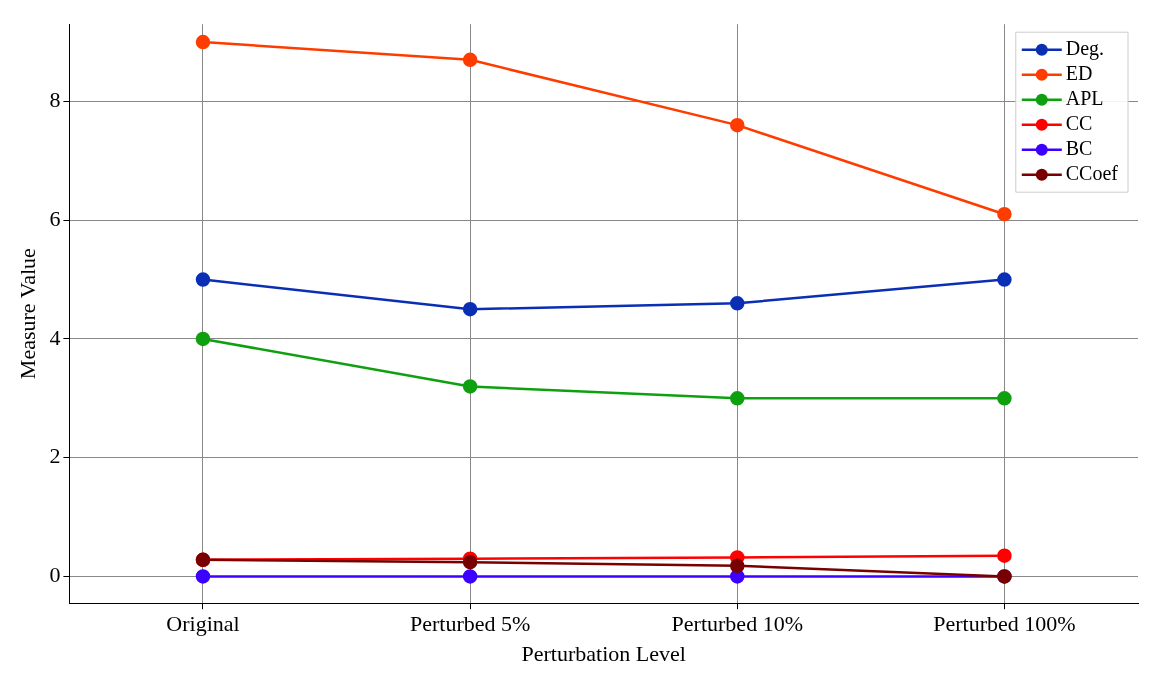 The image size is (1156, 679). I want to click on x-axis-title: Perturbation Level, so click(603, 653).